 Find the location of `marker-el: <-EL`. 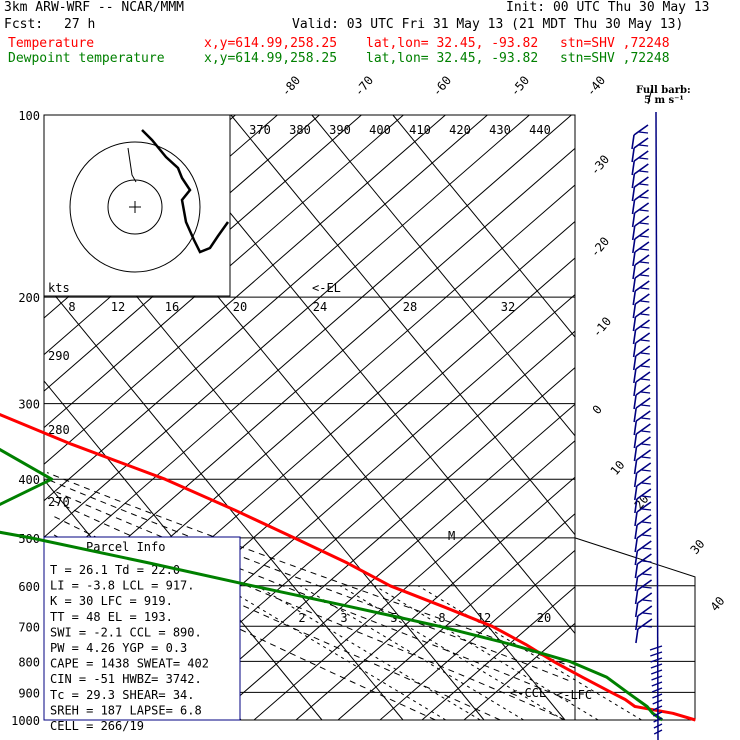

marker-el: <-EL is located at coordinates (326, 288).